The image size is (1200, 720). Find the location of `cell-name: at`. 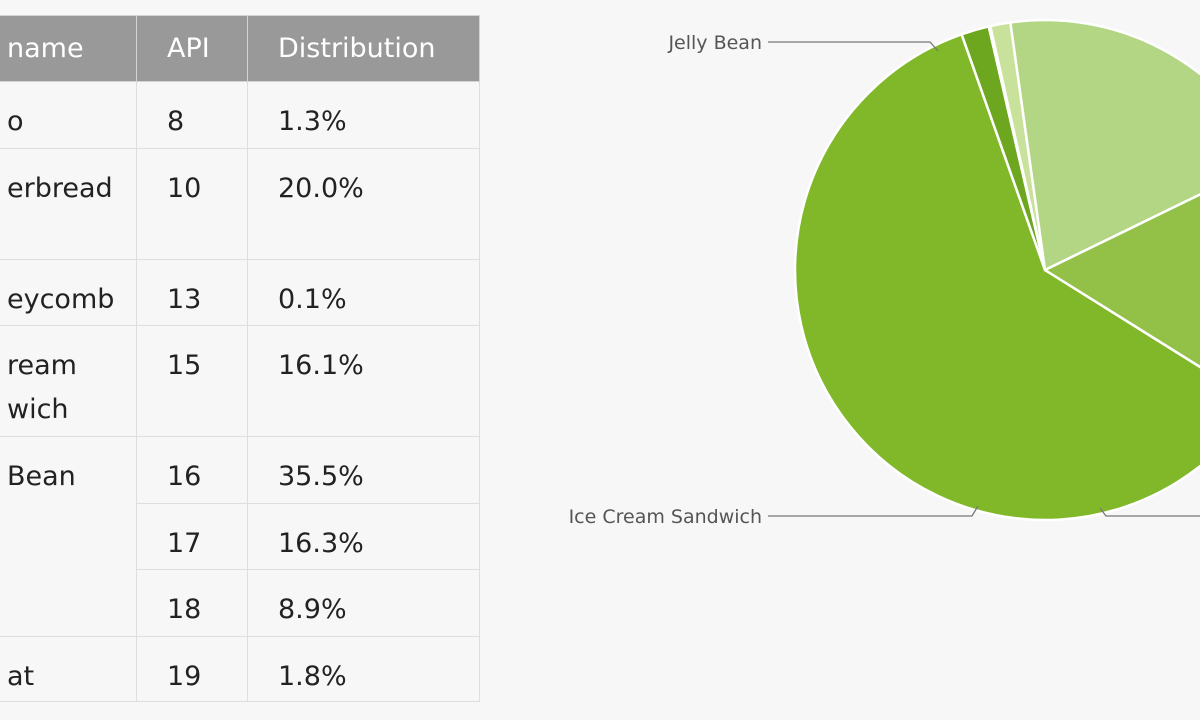

cell-name: at is located at coordinates (68, 669).